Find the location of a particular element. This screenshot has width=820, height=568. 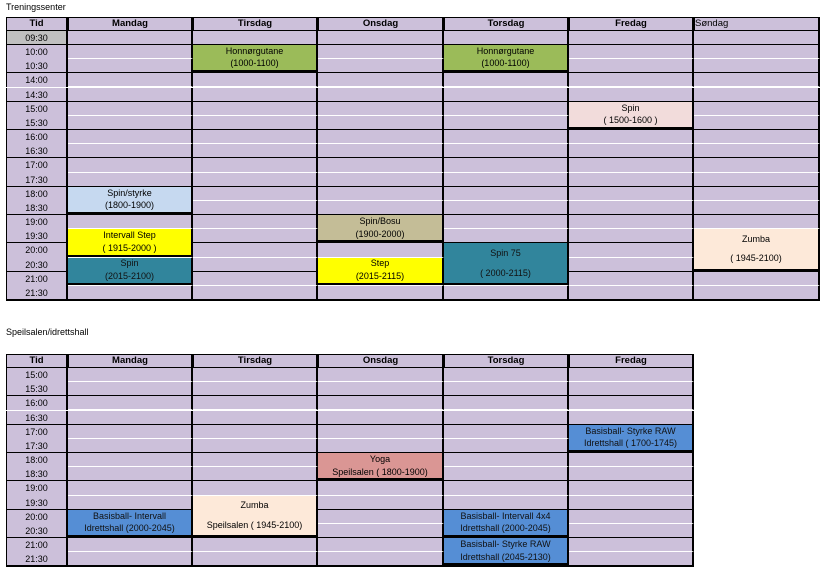

column-header-3: Onsdag is located at coordinates (381, 24).